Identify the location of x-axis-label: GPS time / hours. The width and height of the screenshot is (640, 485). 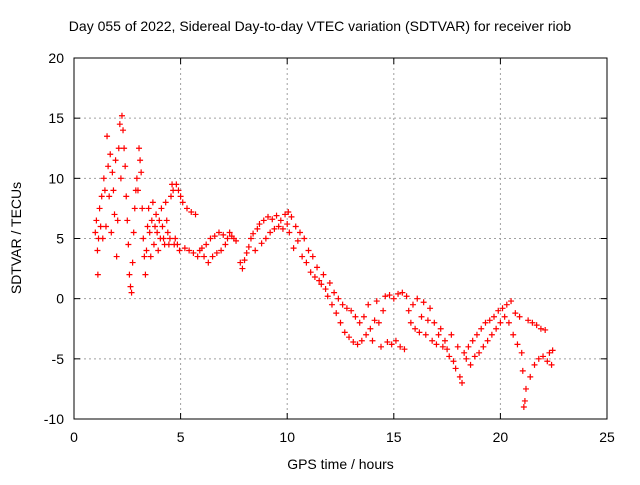
(340, 464).